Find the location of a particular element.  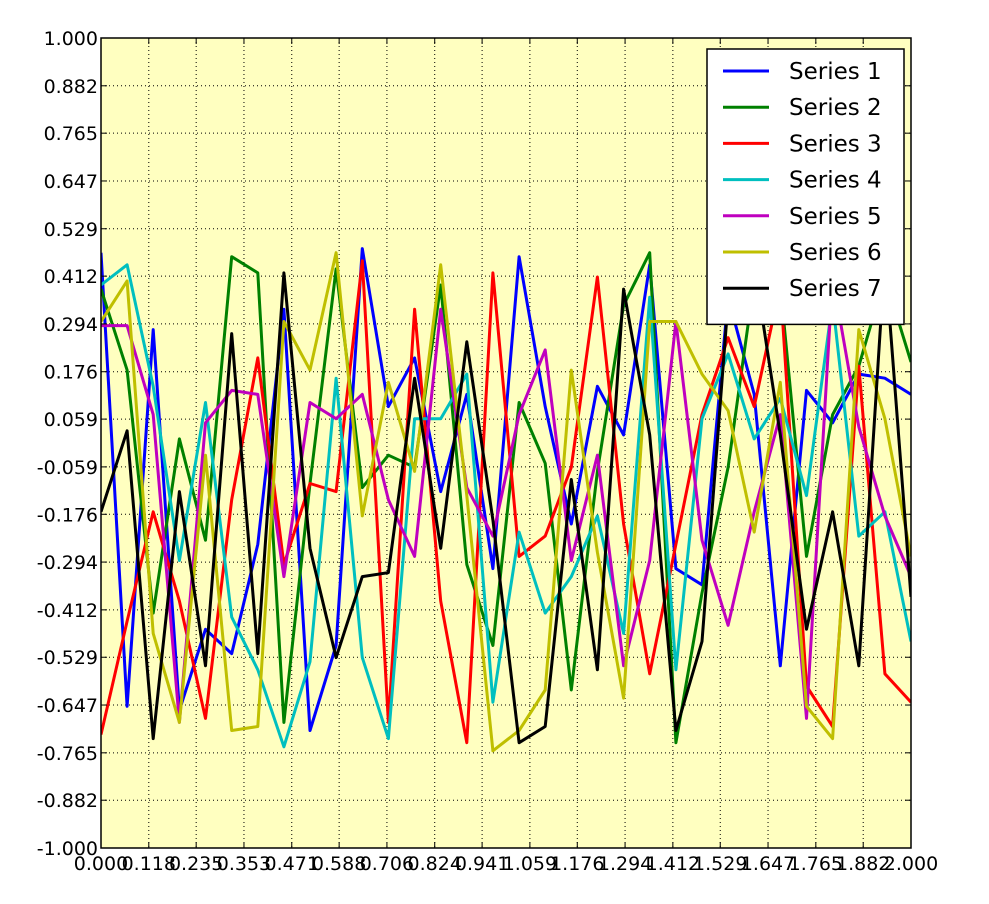

x-tick-label: 0.353 is located at coordinates (244, 864).